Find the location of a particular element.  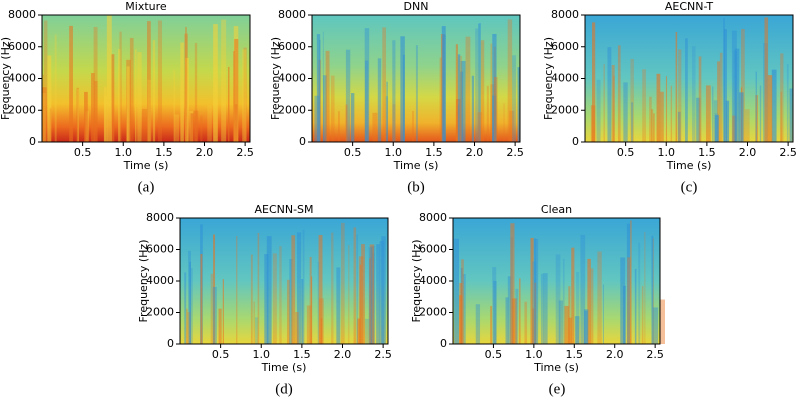

spectrogram-background is located at coordinates (689, 78).